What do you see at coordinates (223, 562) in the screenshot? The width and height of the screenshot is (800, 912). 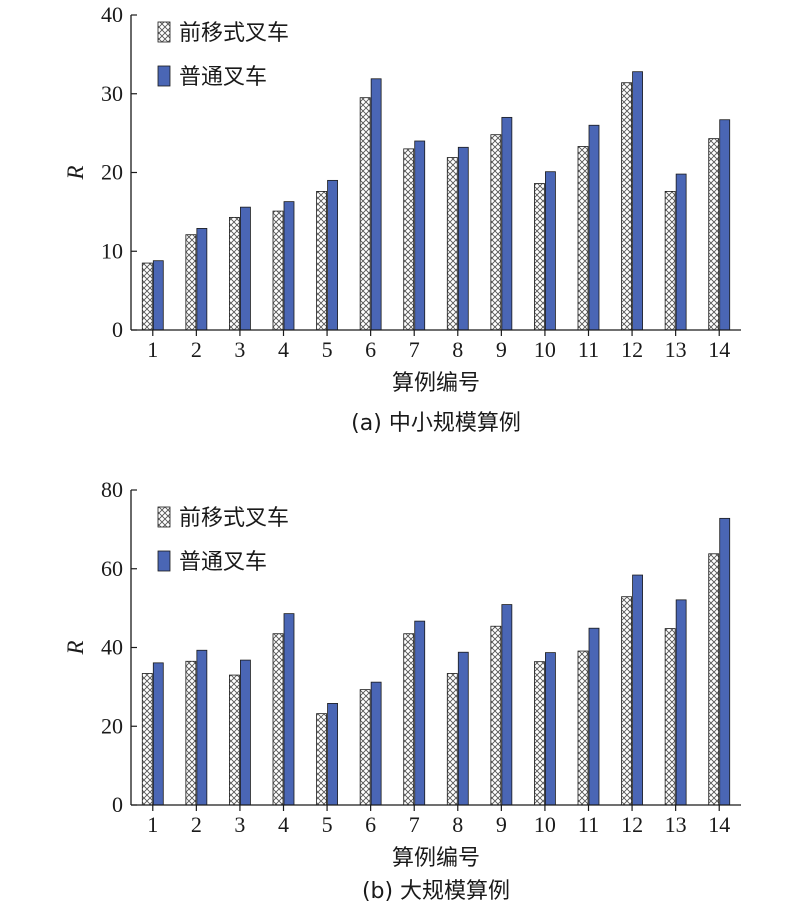 I see `legend-label: 普通叉车` at bounding box center [223, 562].